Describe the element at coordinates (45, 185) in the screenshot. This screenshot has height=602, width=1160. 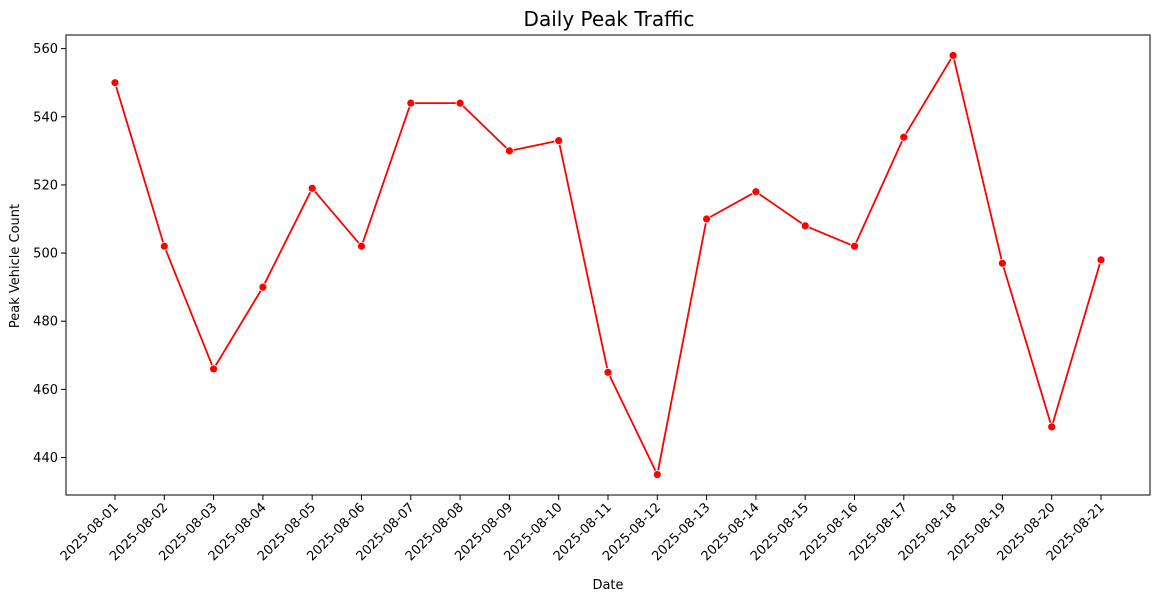
I see `y-tick-label: 520` at that location.